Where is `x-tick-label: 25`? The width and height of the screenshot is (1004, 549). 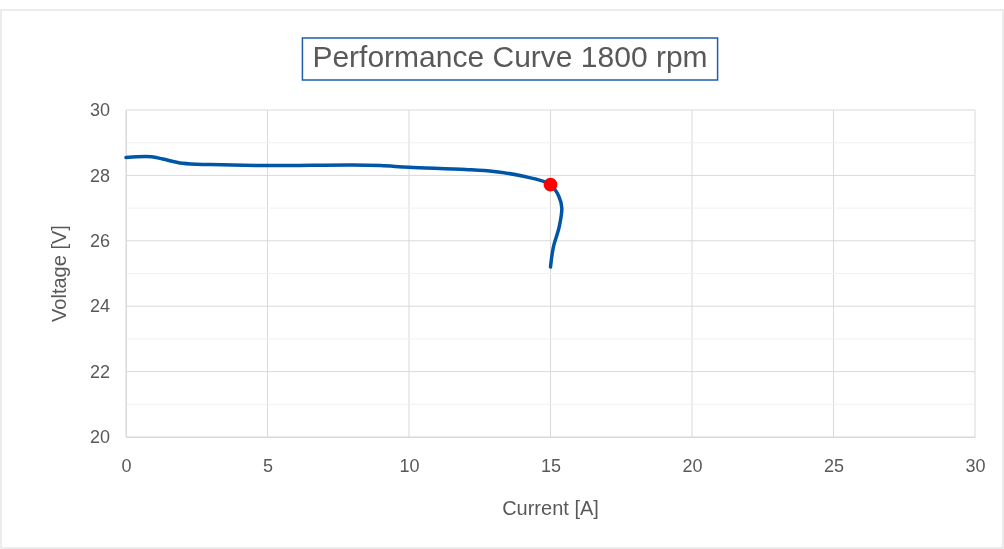
x-tick-label: 25 is located at coordinates (834, 465).